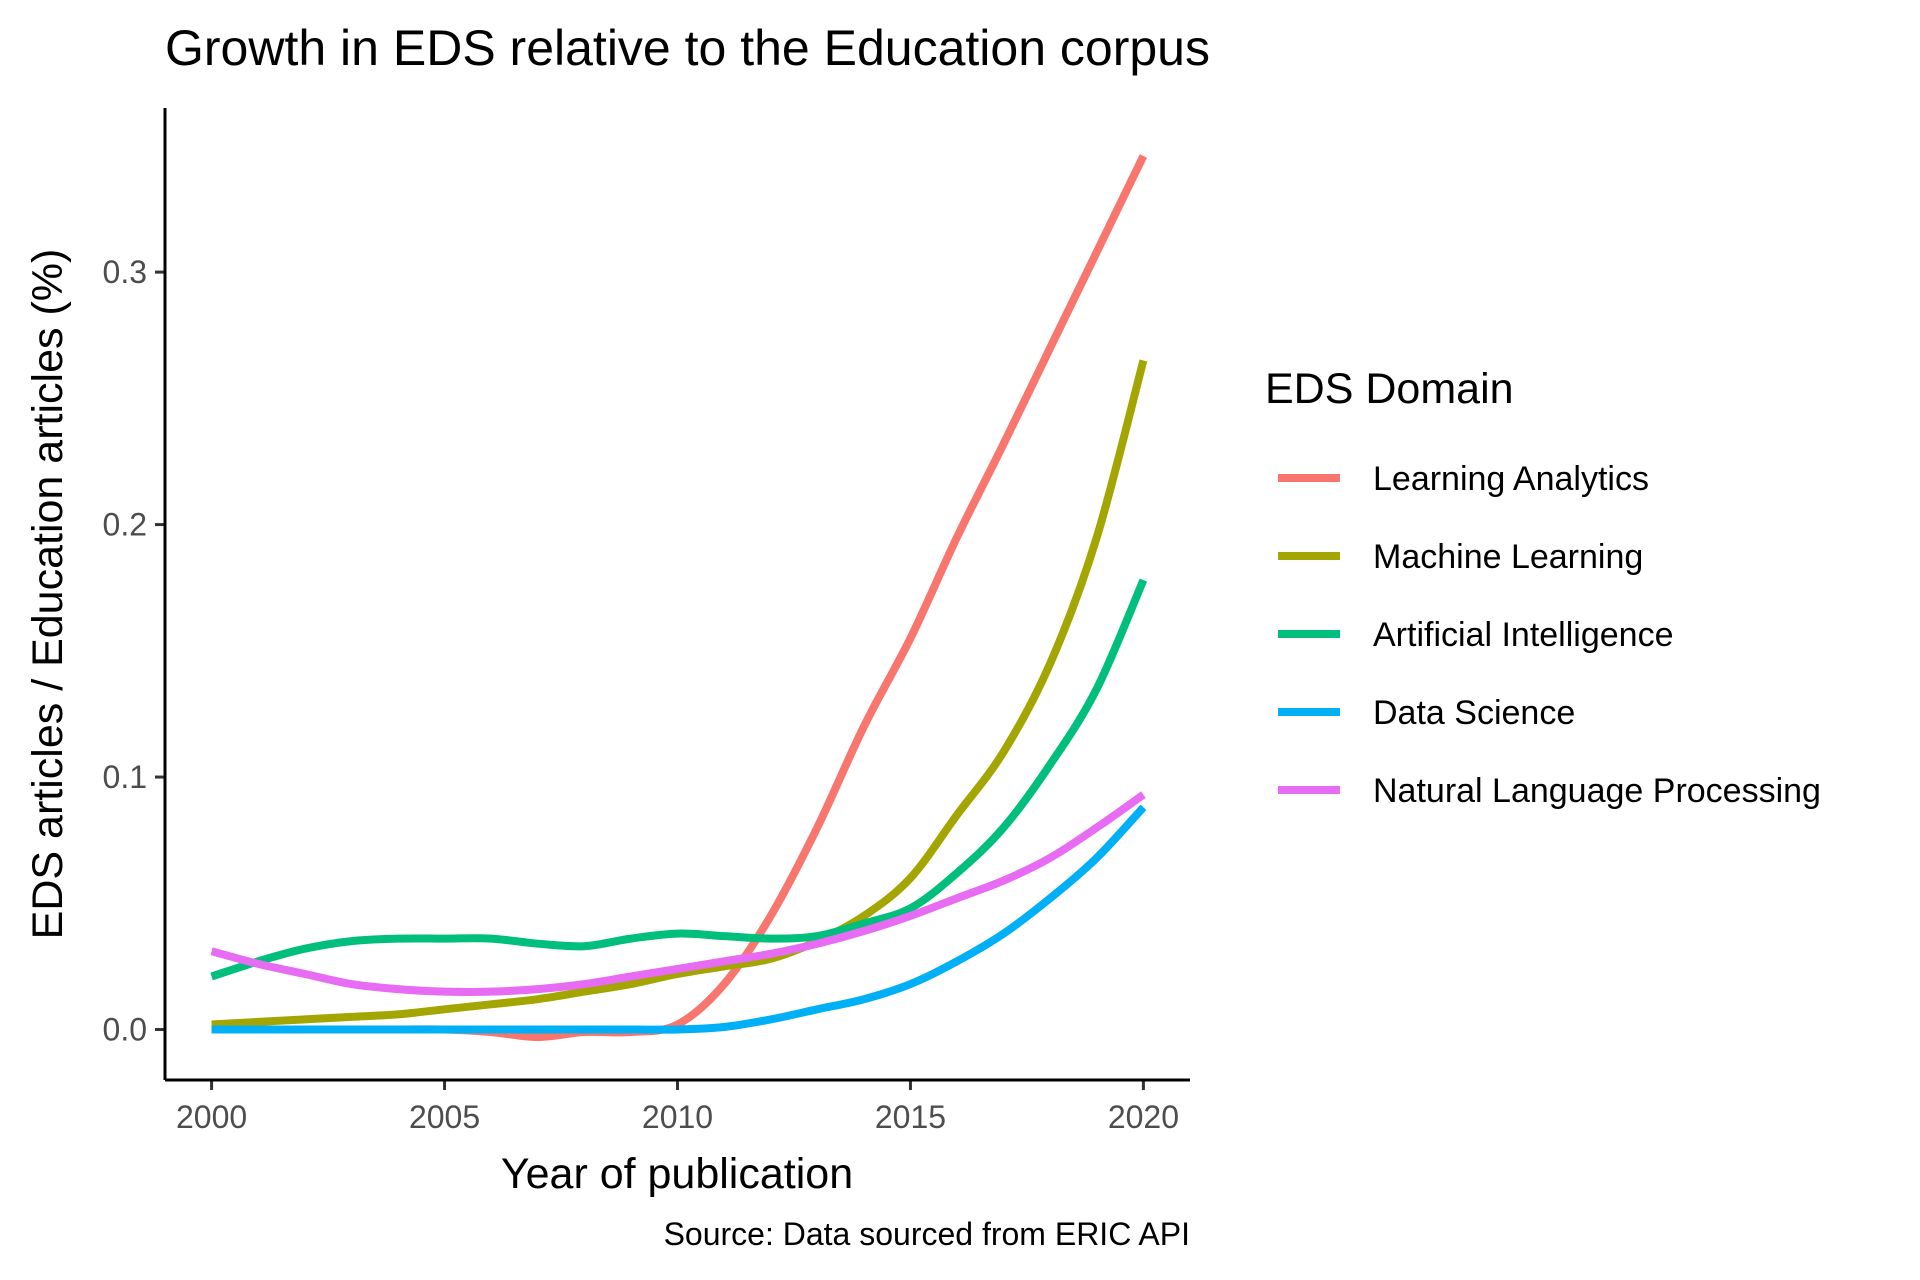  I want to click on legend-item-data-science: Data Science, so click(1426, 713).